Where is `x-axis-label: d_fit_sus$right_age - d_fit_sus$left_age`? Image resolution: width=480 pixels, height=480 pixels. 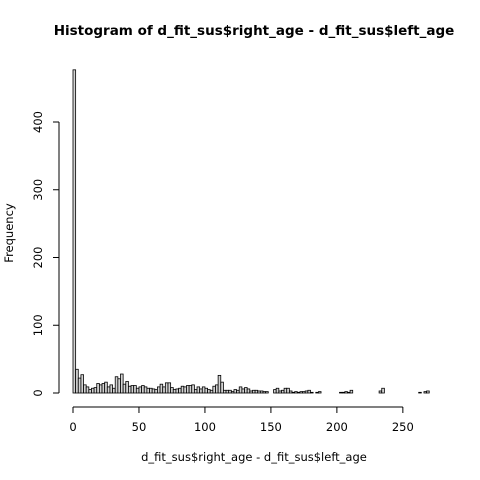 x-axis-label: d_fit_sus$right_age - d_fit_sus$left_age is located at coordinates (254, 457).